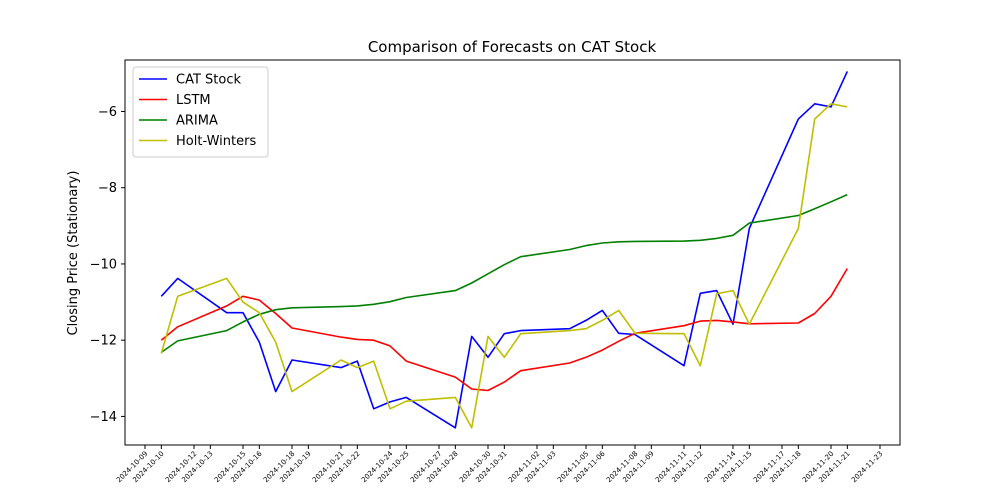 The width and height of the screenshot is (1000, 500). I want to click on legend: CAT Stock LSTM ARIMA Holt-Winters, so click(200, 112).